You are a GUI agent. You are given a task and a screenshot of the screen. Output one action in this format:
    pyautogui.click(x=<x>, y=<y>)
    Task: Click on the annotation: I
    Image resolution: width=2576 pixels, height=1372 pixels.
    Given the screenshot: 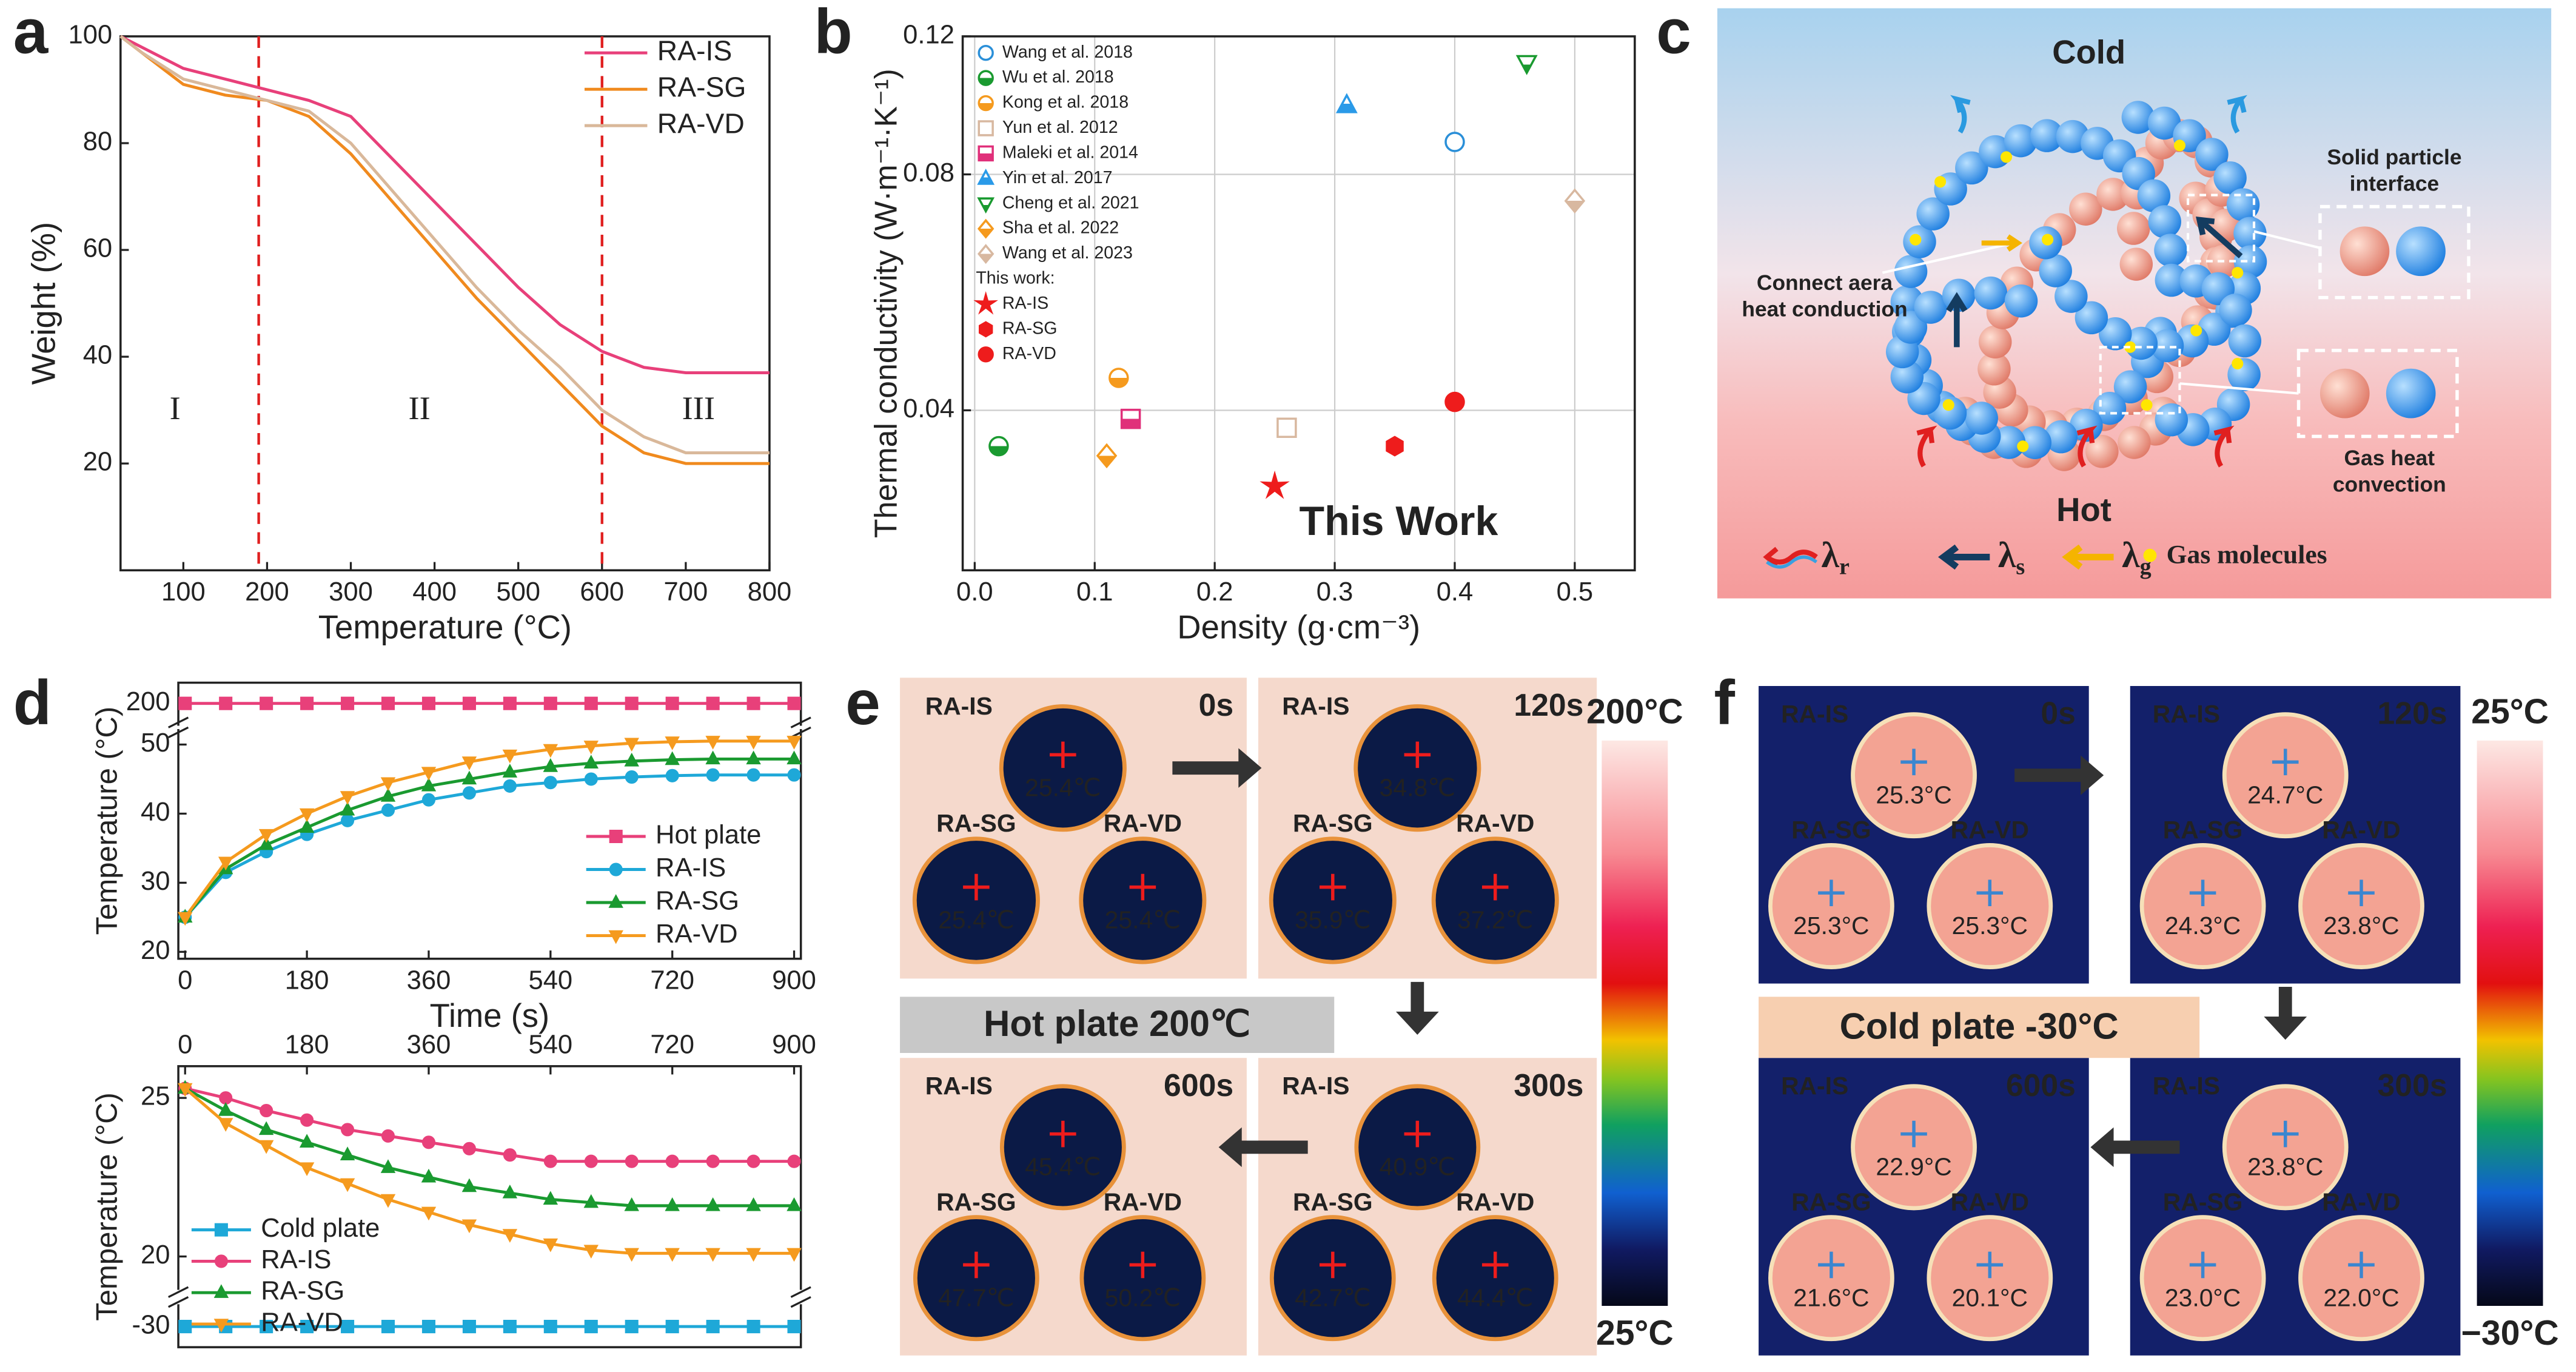 What is the action you would take?
    pyautogui.click(x=175, y=407)
    